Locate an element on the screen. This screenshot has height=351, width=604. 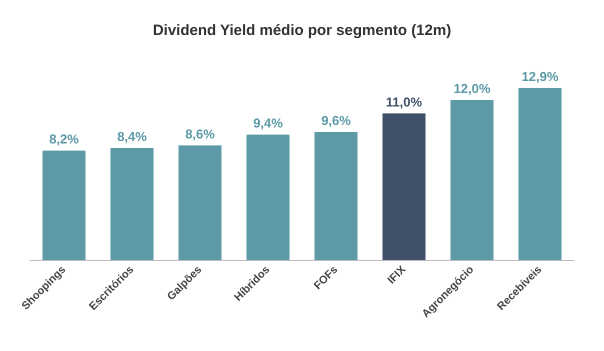
data-label: 12,0% is located at coordinates (472, 88).